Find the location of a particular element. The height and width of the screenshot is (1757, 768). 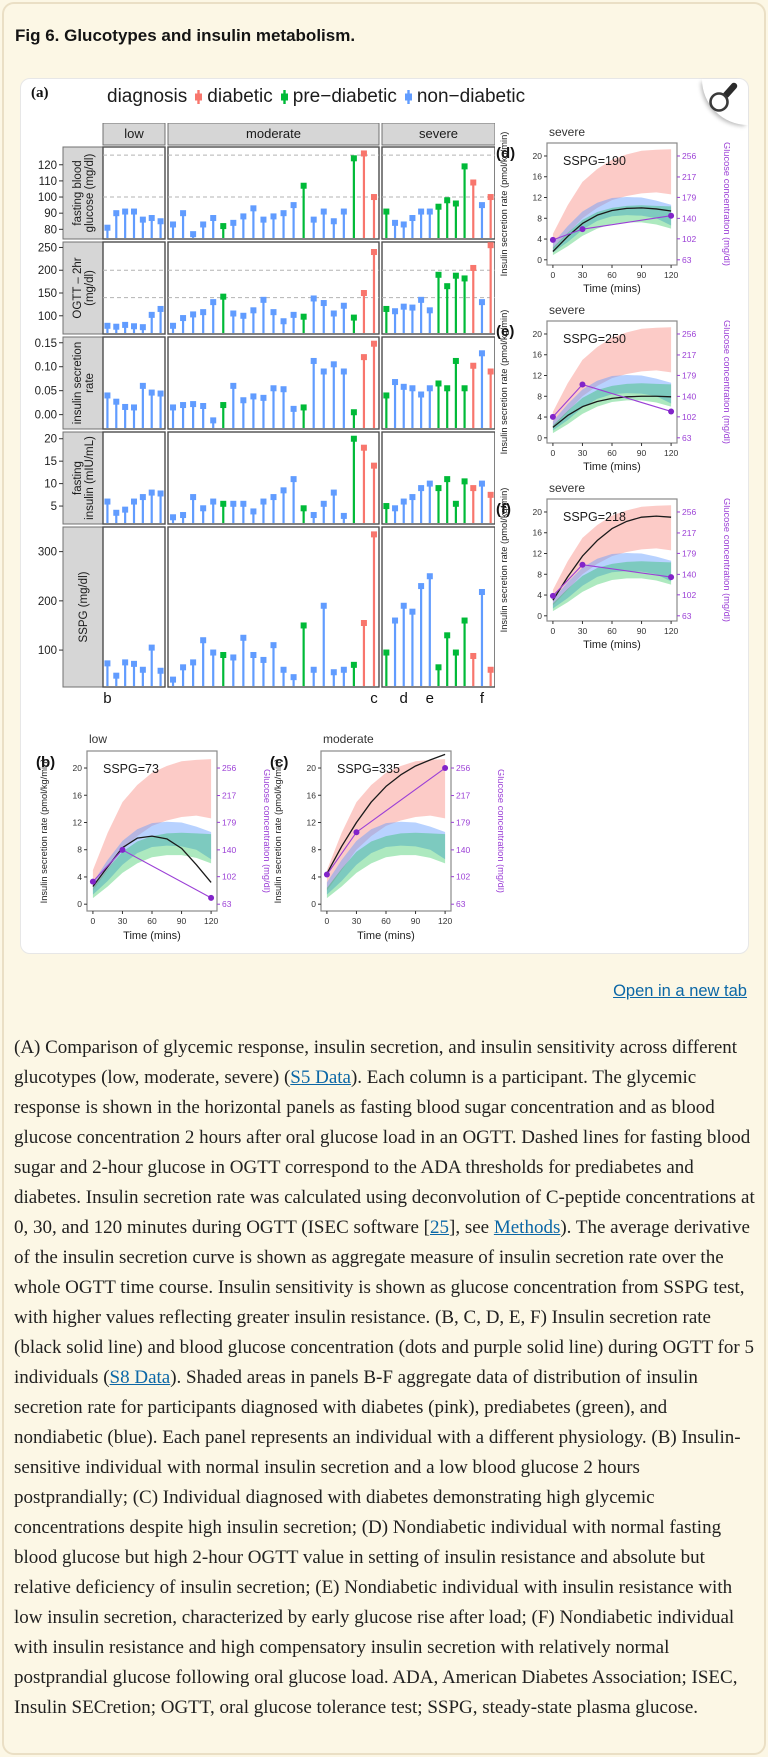

figure-zoom-button is located at coordinates (725, 102).